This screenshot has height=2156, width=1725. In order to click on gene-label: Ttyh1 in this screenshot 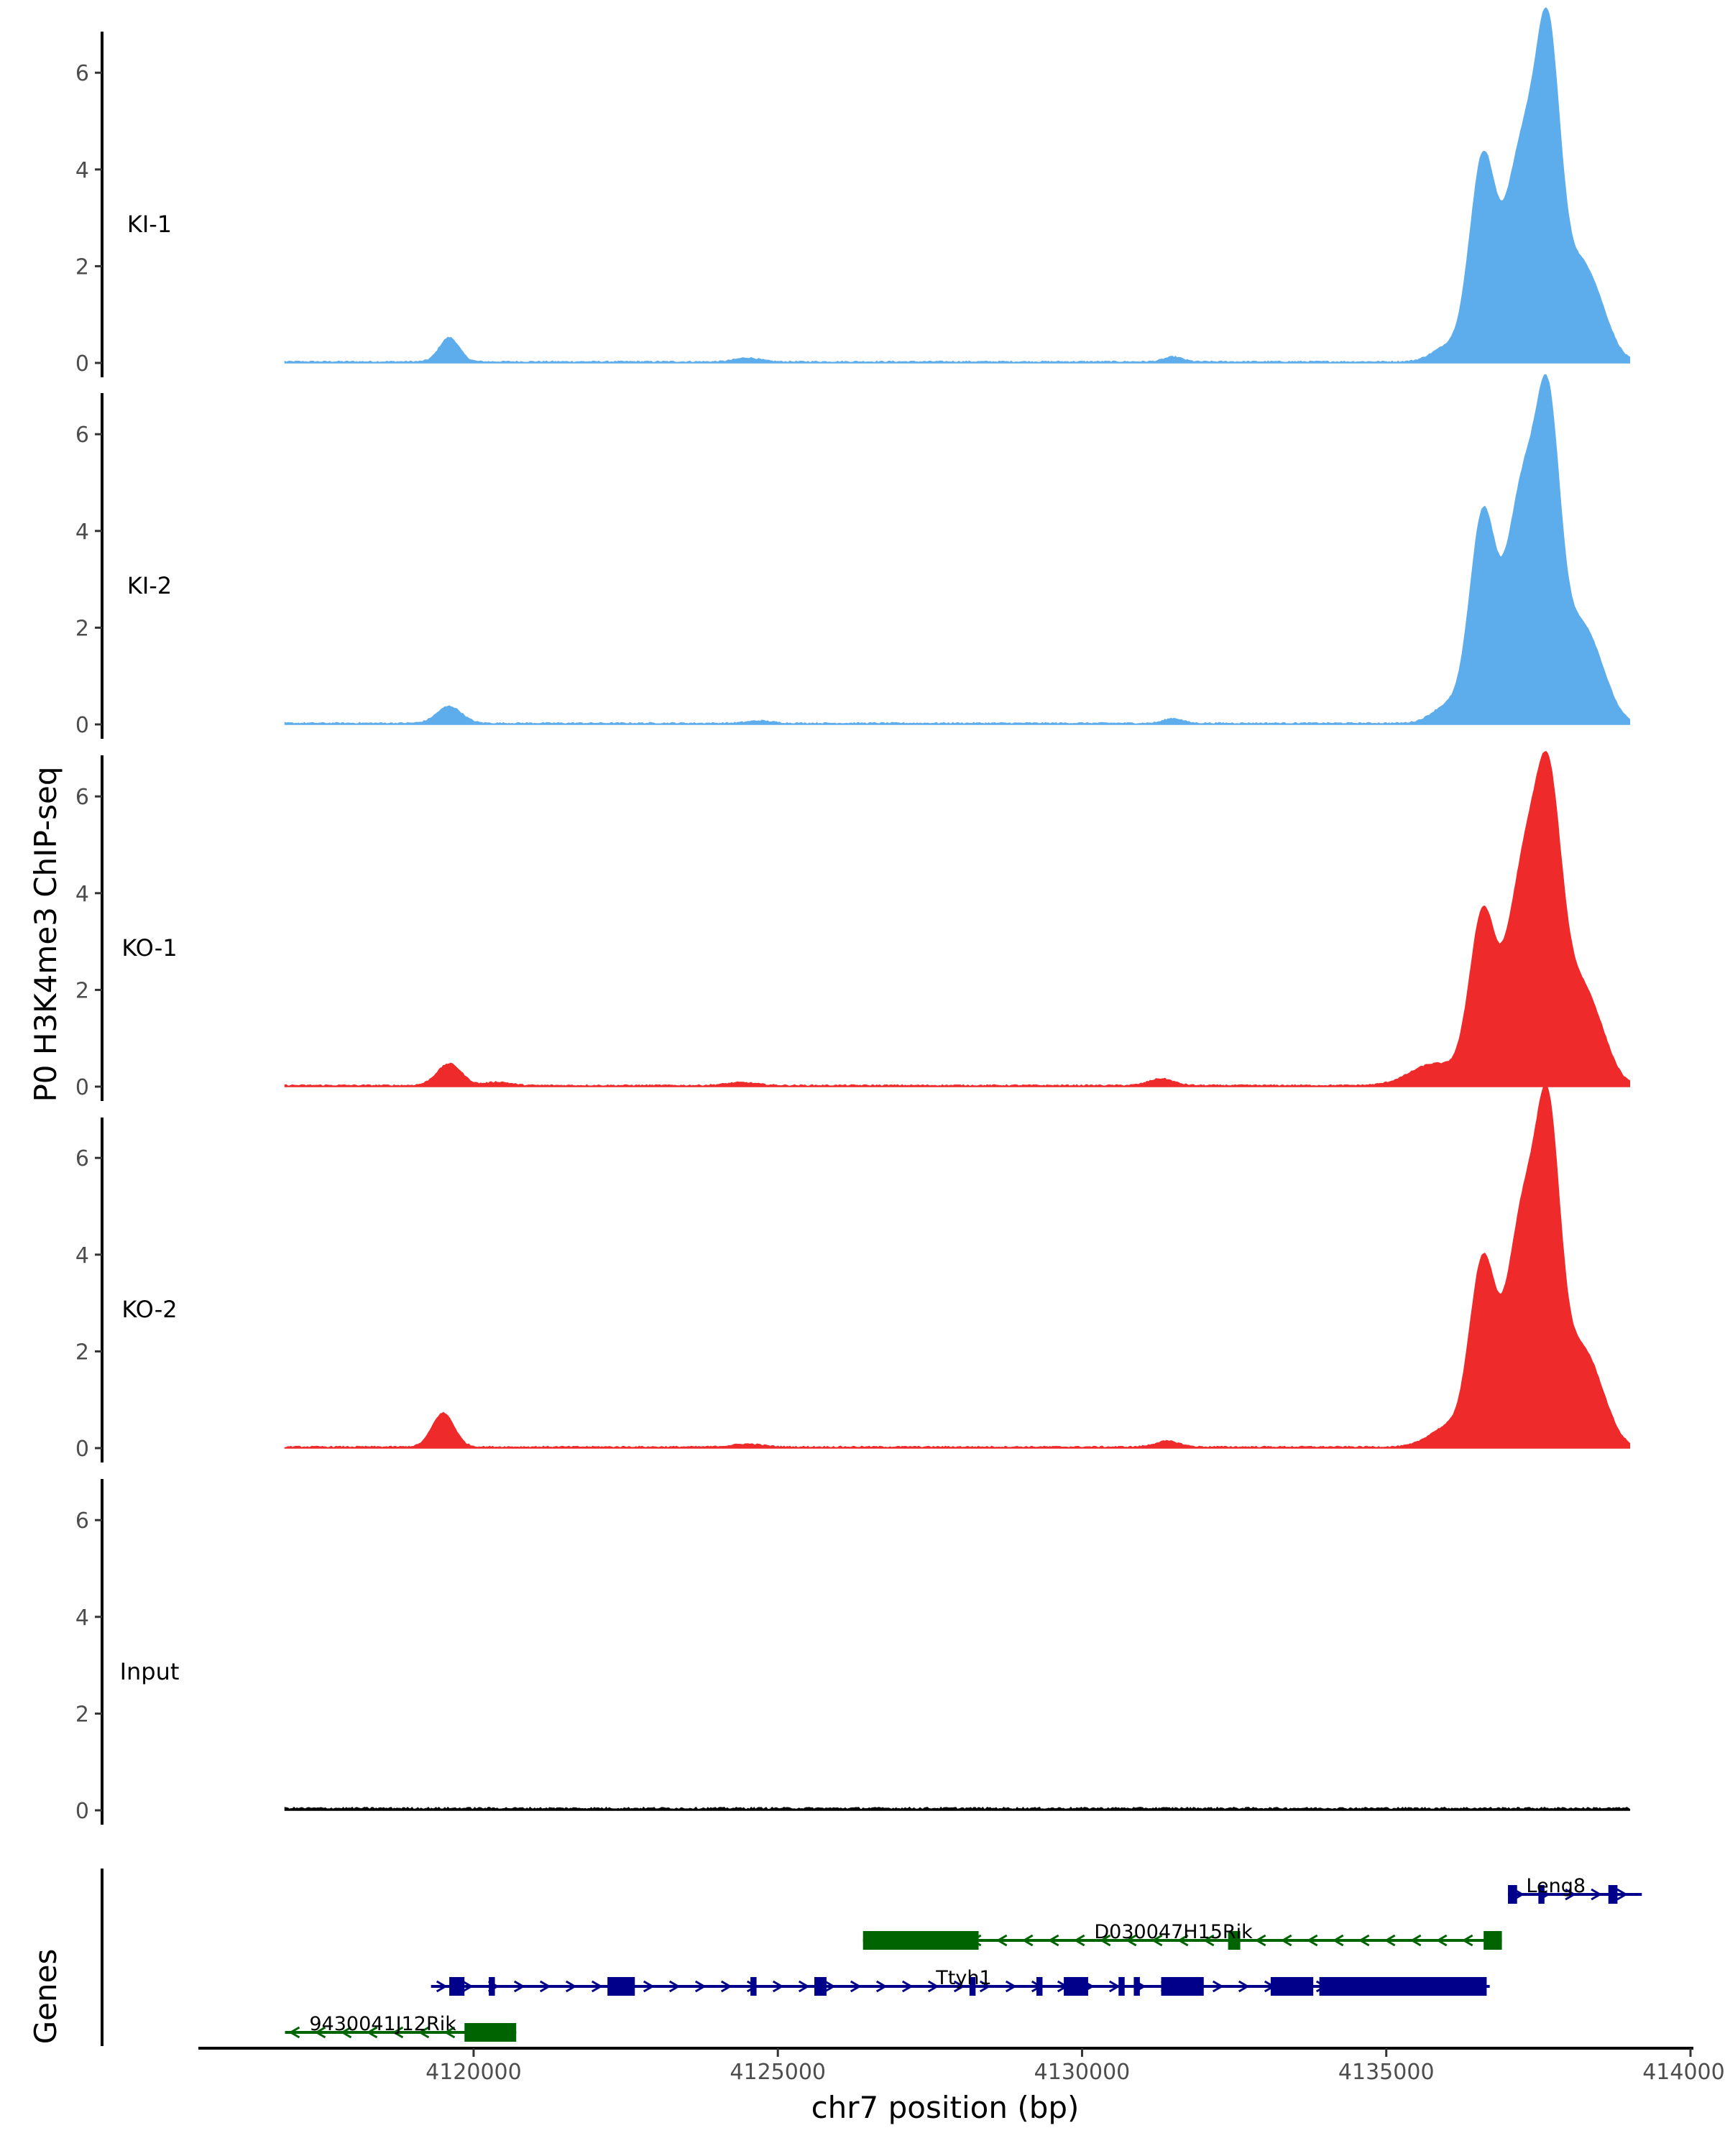, I will do `click(963, 1978)`.